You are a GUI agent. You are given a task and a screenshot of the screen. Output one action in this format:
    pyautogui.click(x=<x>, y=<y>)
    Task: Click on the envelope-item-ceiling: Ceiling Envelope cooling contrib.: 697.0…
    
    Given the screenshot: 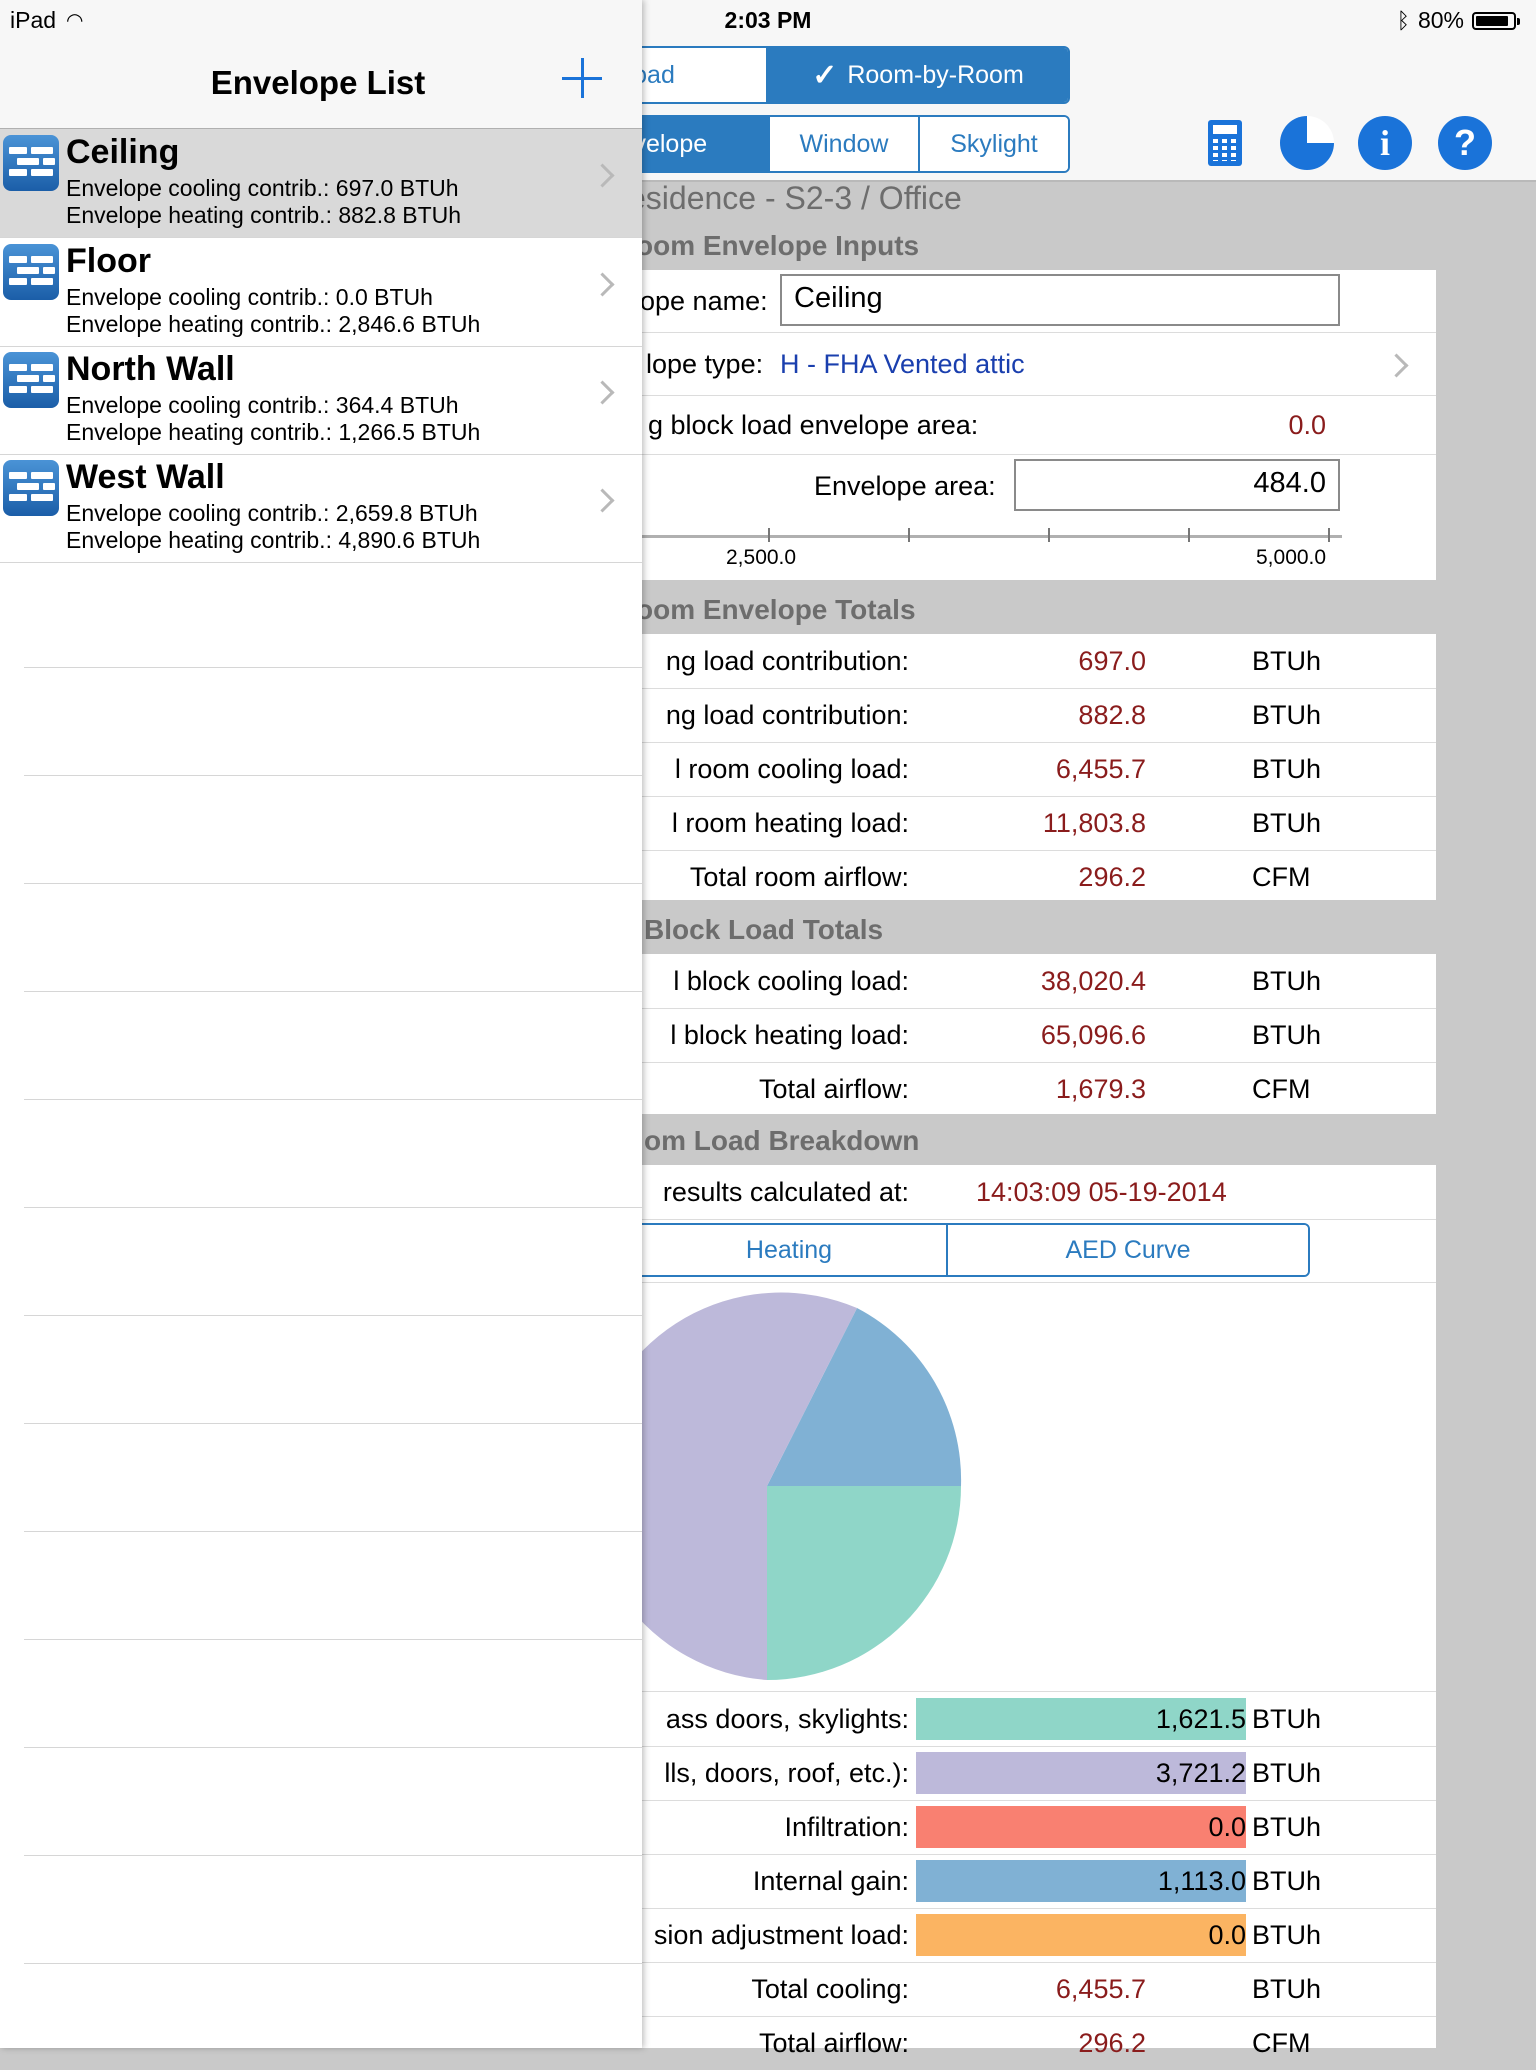 What is the action you would take?
    pyautogui.click(x=321, y=183)
    